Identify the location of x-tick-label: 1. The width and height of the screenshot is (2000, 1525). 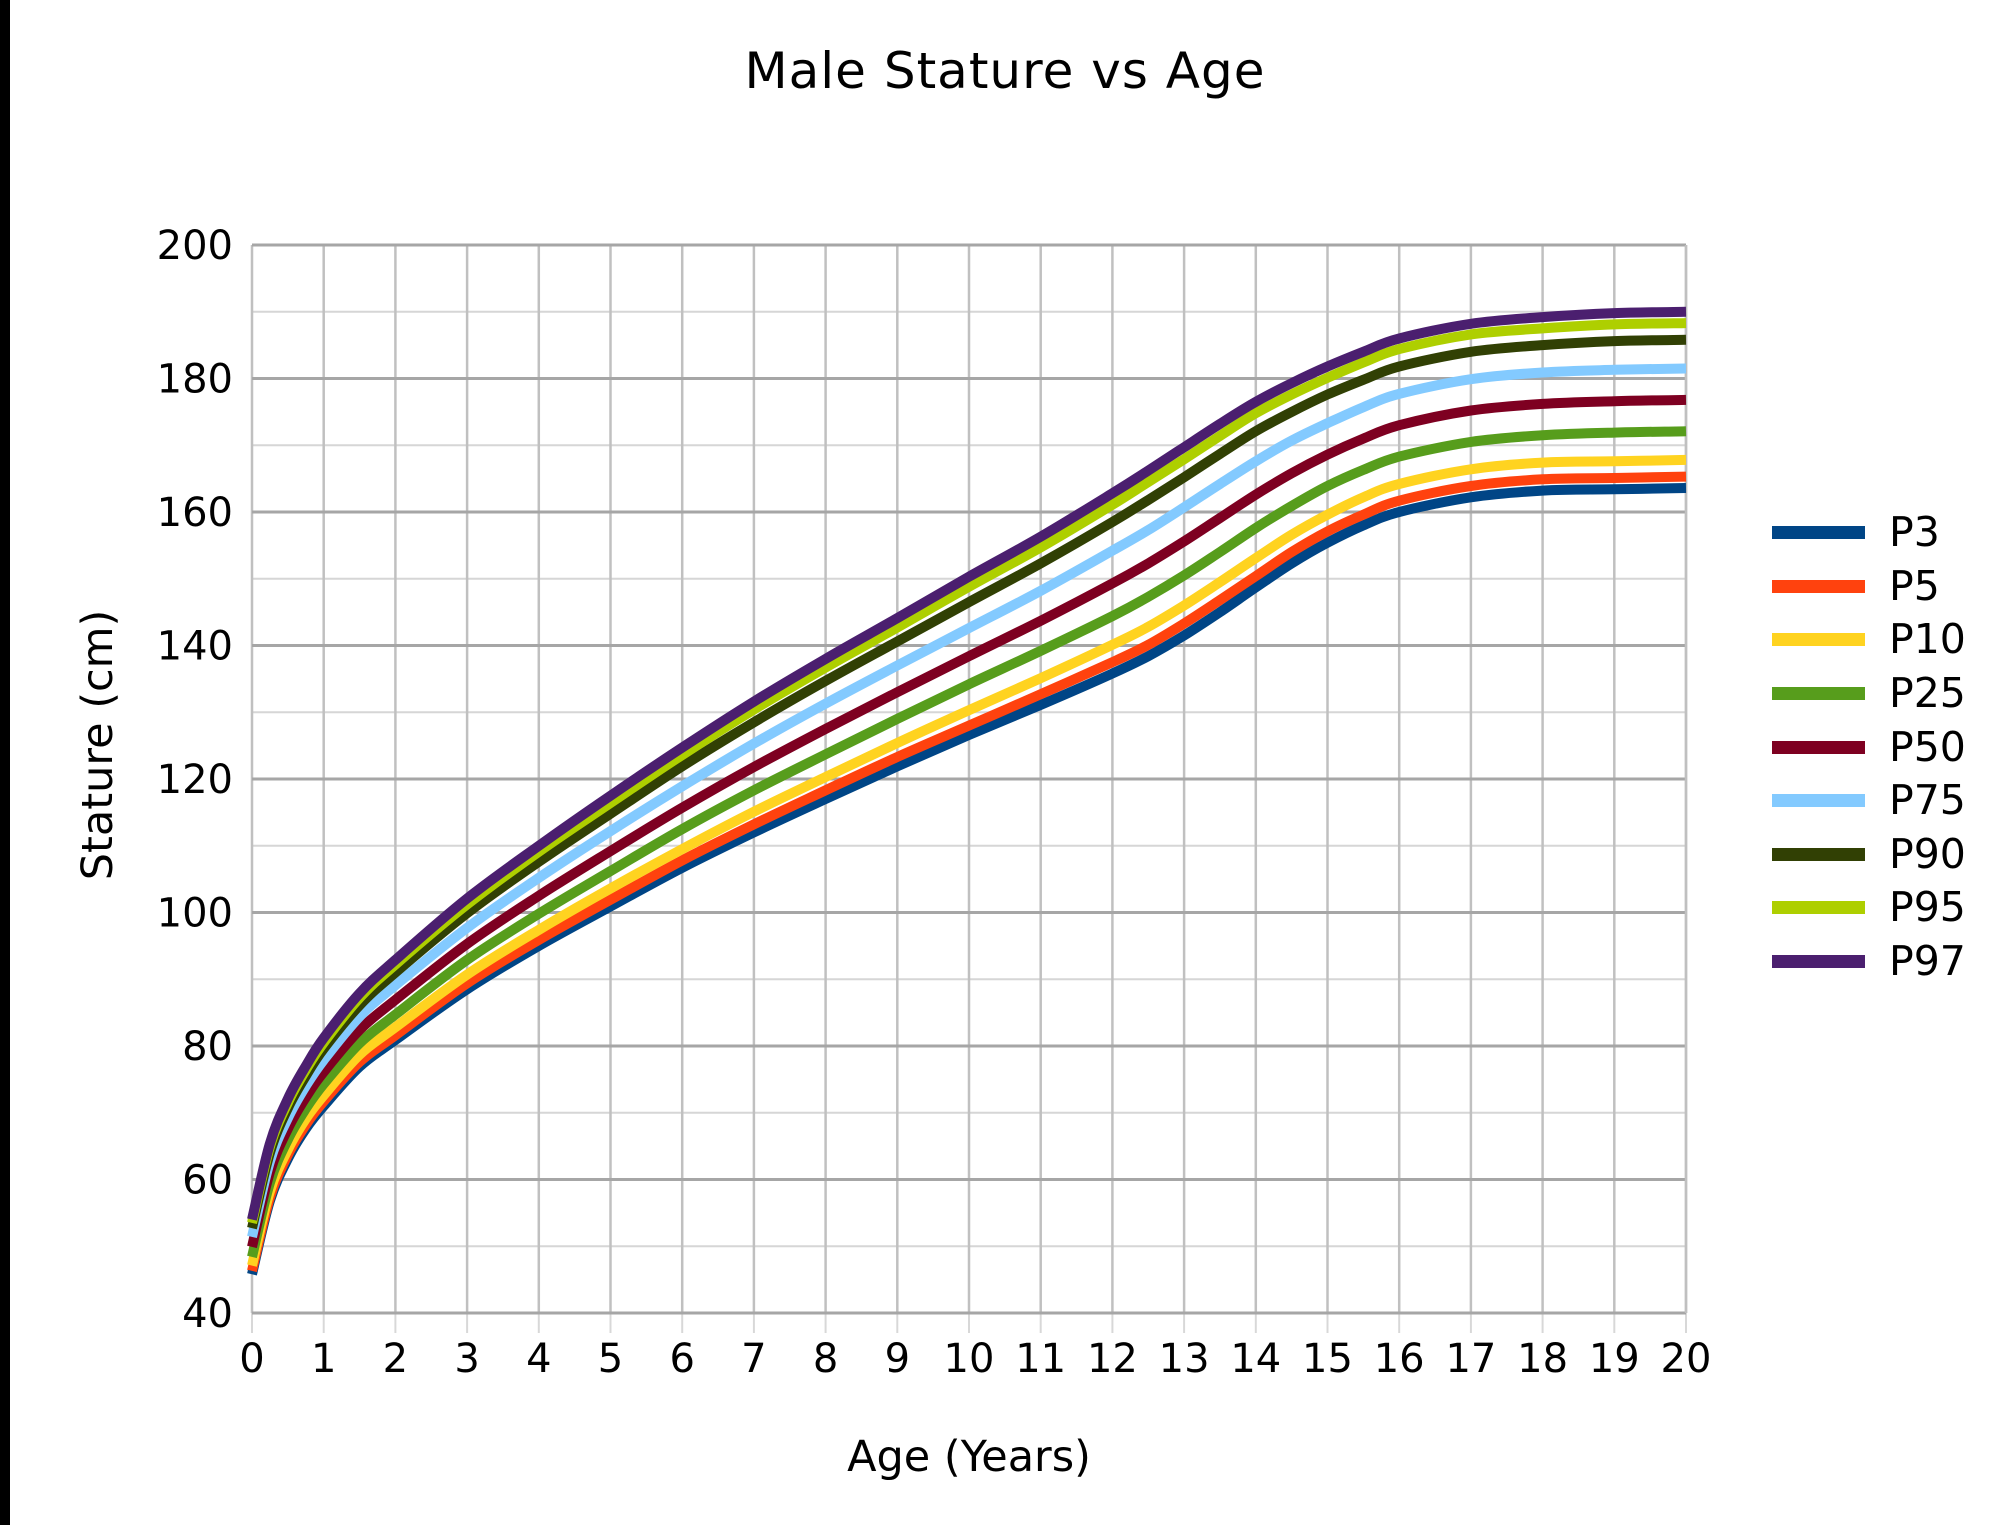
(323, 1359).